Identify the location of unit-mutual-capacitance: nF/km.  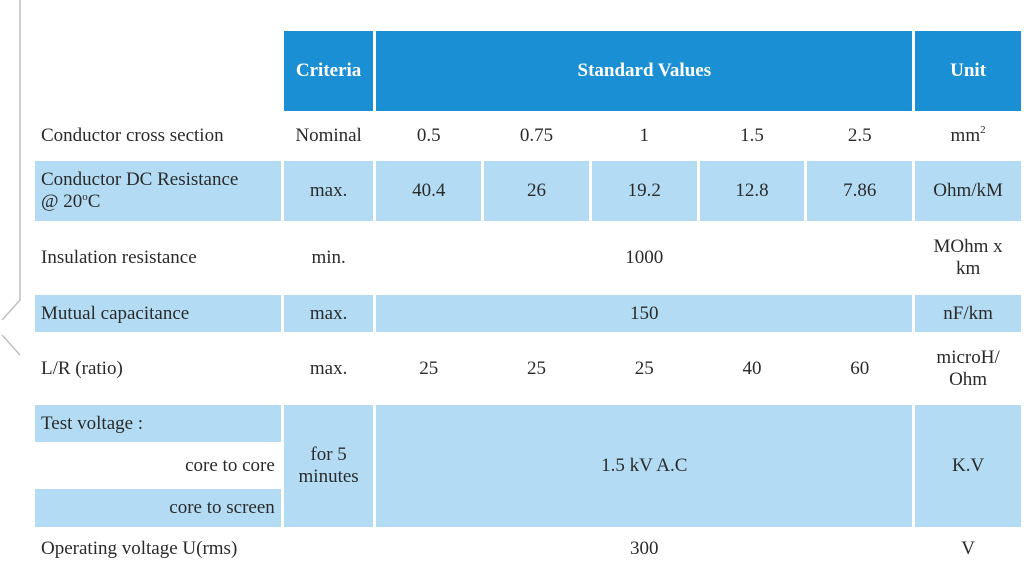
(968, 313).